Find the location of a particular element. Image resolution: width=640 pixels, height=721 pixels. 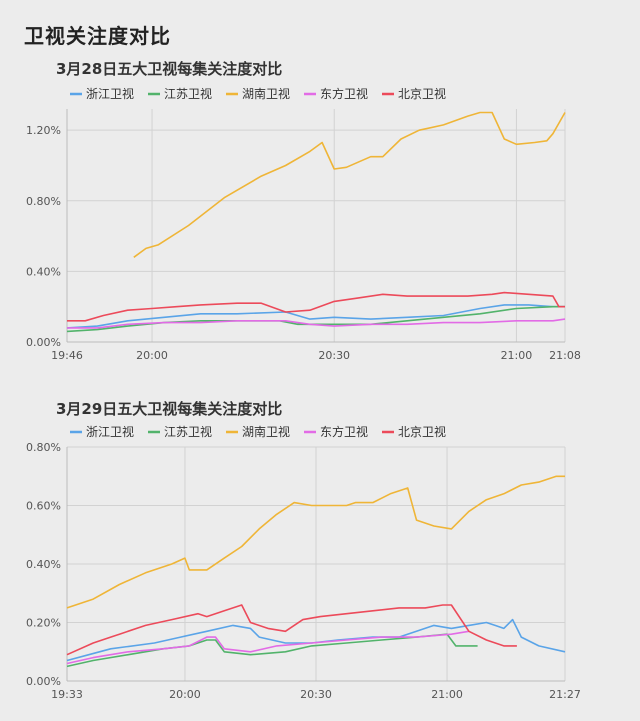

y-tick-label: 0.20% is located at coordinates (43, 623).